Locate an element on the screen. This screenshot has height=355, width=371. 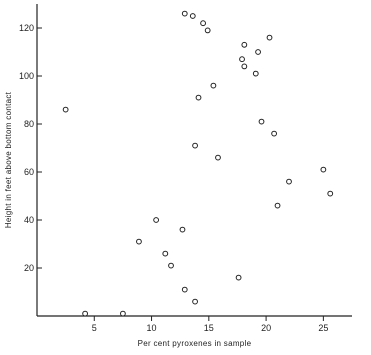
y-tick-label: 80 is located at coordinates (29, 124).